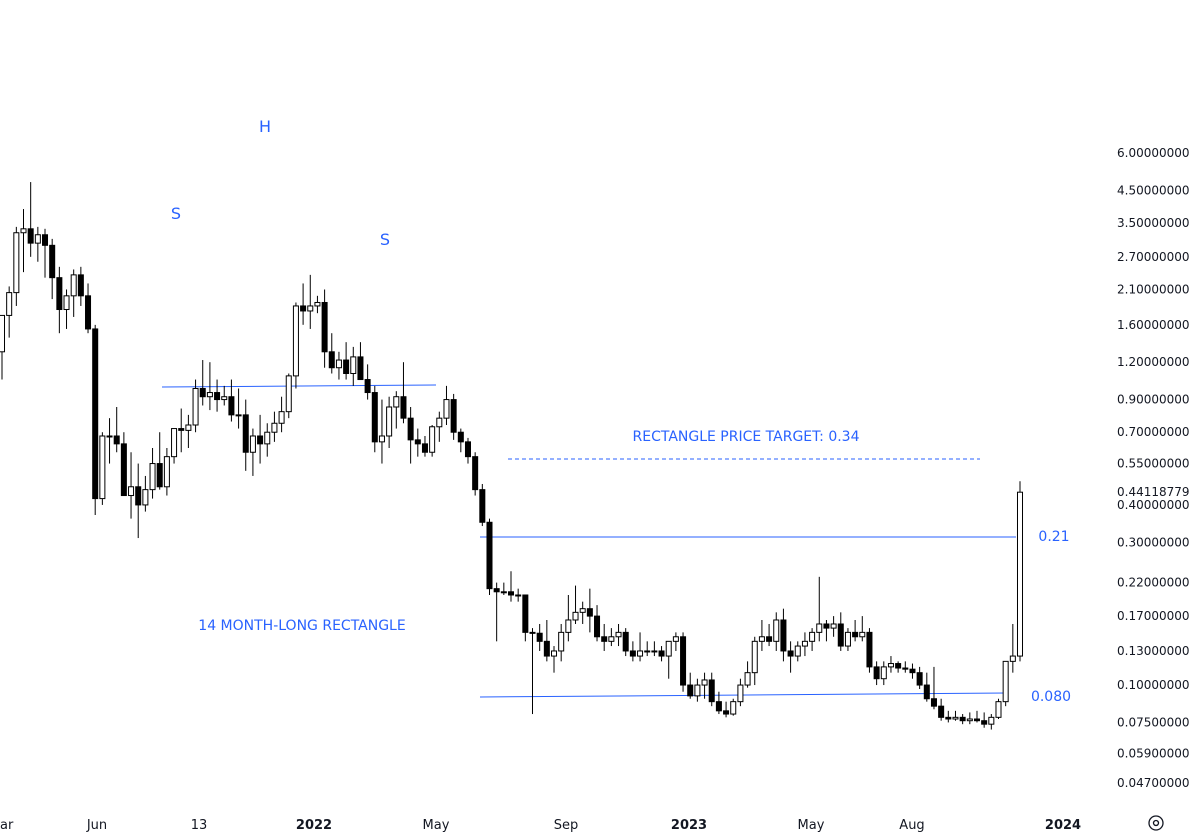 This screenshot has width=1200, height=837. Describe the element at coordinates (689, 825) in the screenshot. I see `x-tick-label: 2023` at that location.